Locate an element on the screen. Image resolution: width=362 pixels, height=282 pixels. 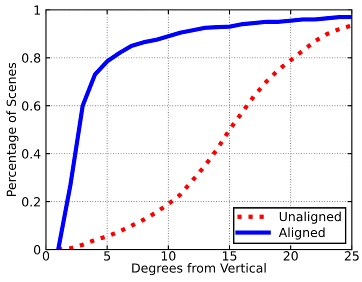
x-tick-label: 15 is located at coordinates (229, 256).